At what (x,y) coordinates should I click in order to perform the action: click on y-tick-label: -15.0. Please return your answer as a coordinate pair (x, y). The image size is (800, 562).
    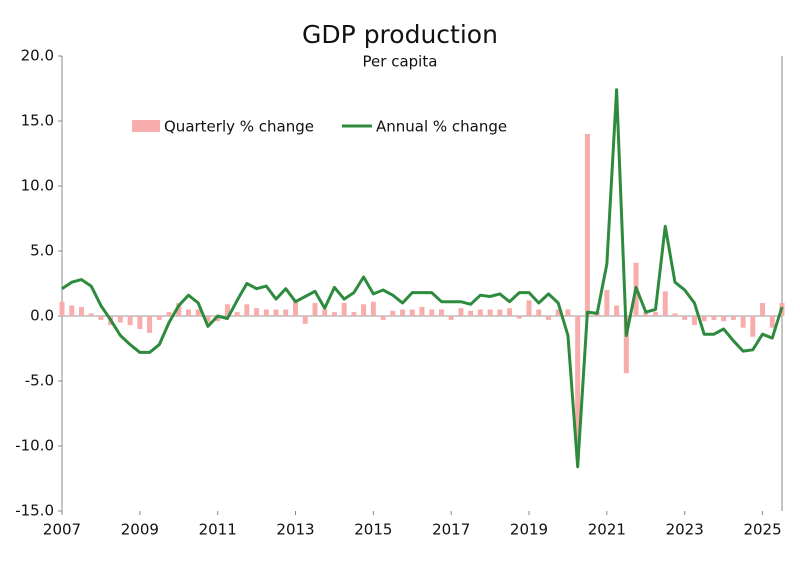
    Looking at the image, I should click on (34, 511).